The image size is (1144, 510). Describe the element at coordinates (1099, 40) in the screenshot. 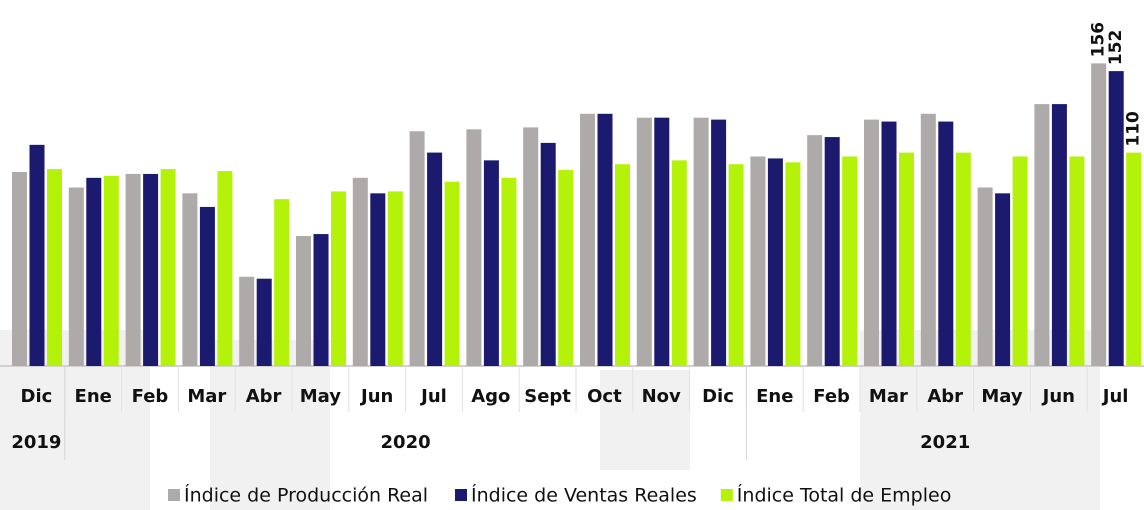

I see `value-label: 156` at that location.